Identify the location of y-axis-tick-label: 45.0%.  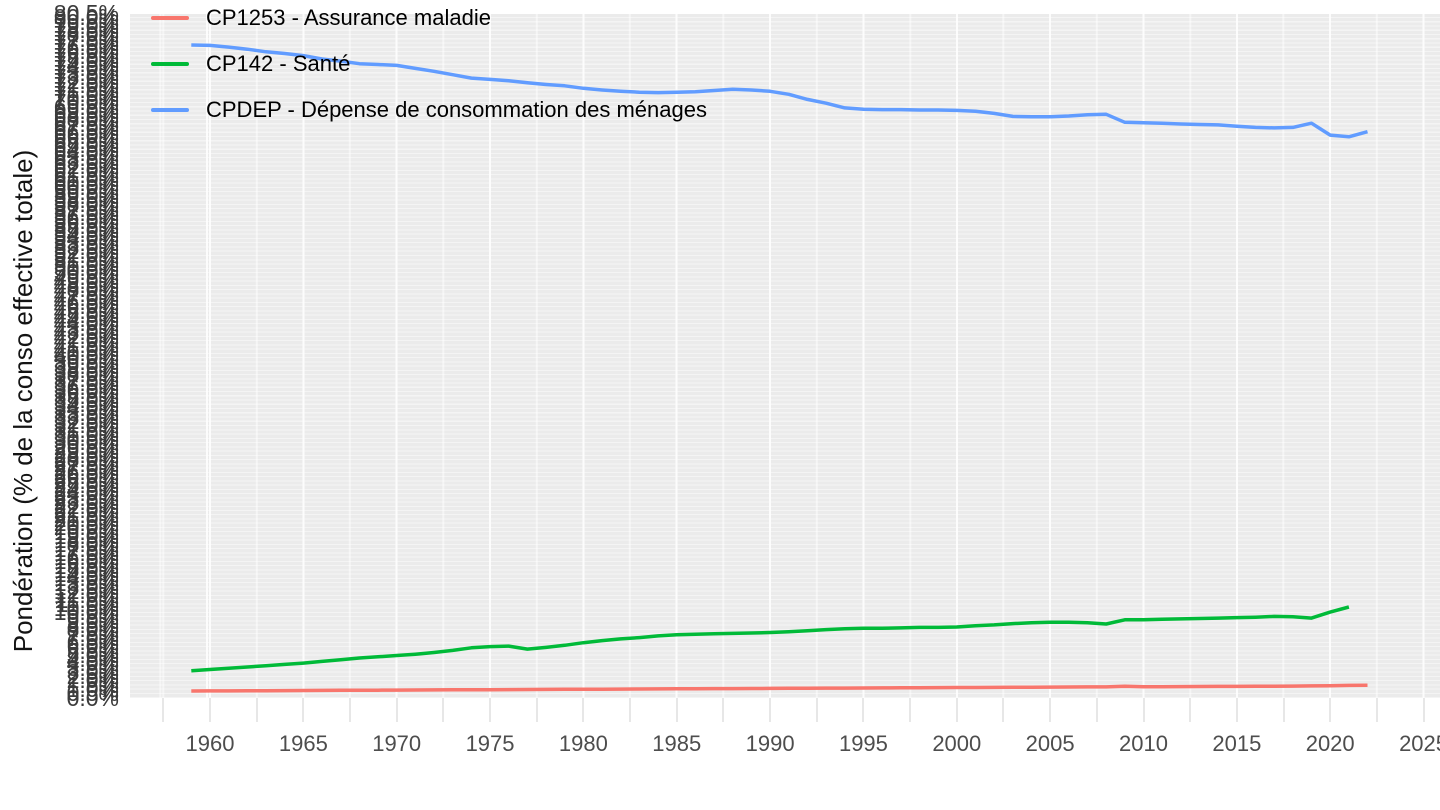
(86, 314).